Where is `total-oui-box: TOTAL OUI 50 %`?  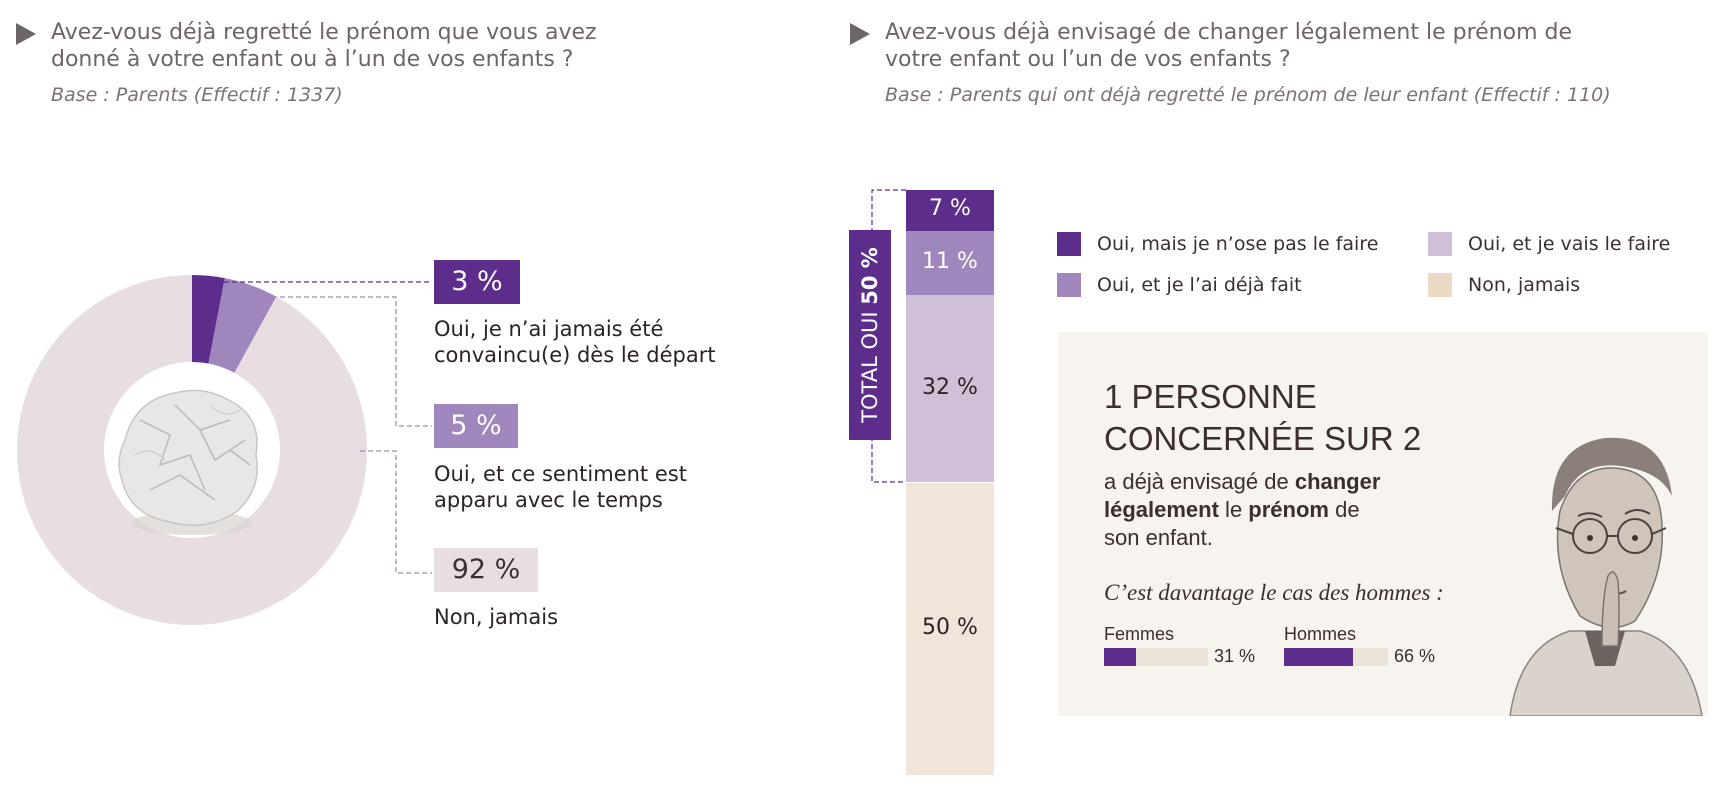
total-oui-box: TOTAL OUI 50 % is located at coordinates (870, 335).